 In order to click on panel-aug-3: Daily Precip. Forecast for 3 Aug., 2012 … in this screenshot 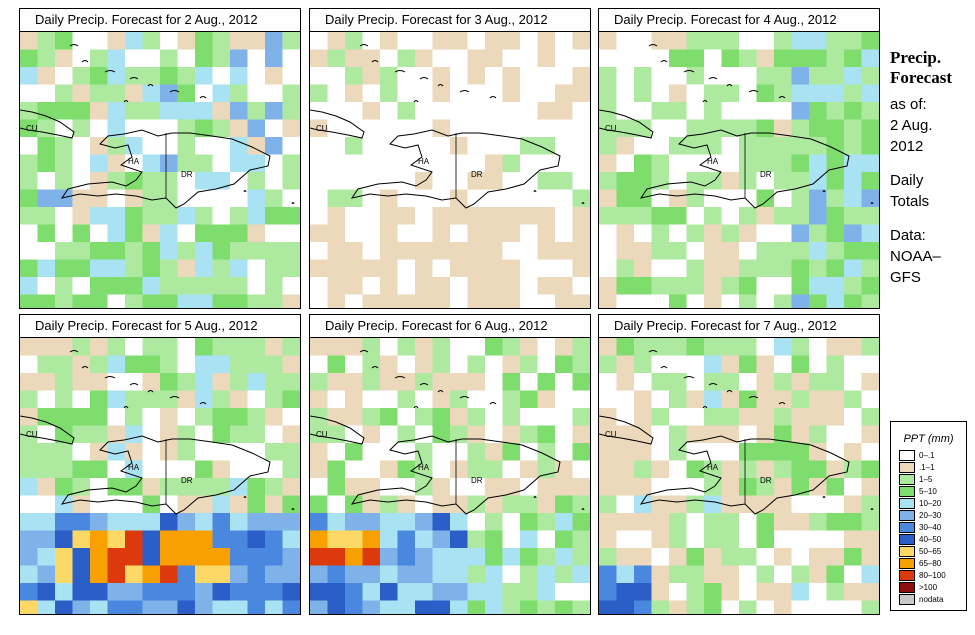, I will do `click(450, 158)`.